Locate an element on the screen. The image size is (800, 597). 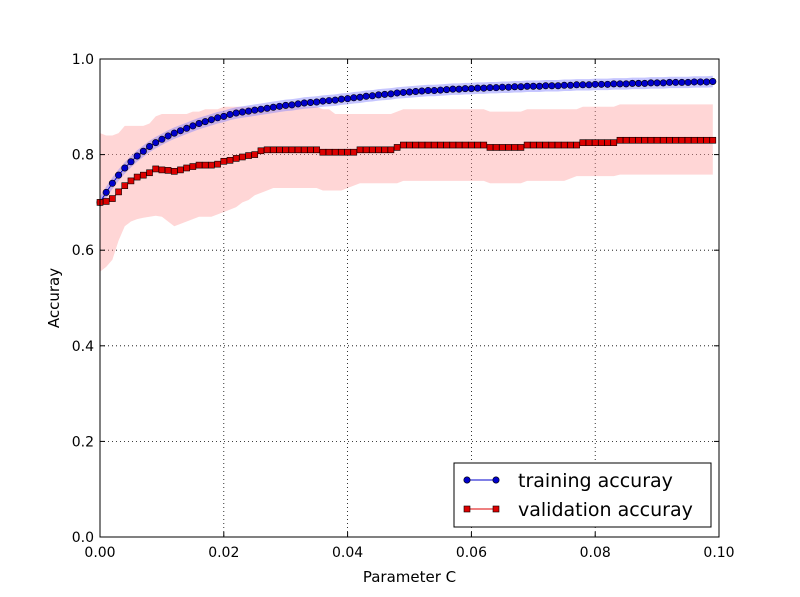
x-tick-label: 0.10 is located at coordinates (718, 553).